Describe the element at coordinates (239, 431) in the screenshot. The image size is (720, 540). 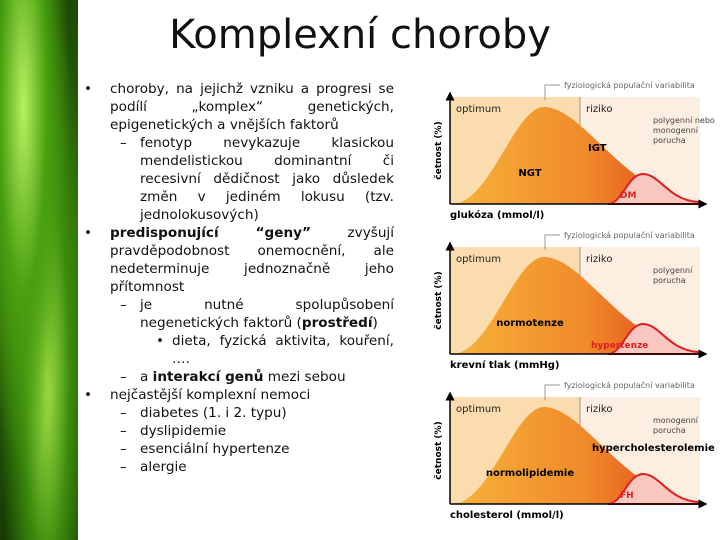
I see `bullet-item: dyslipidemie` at that location.